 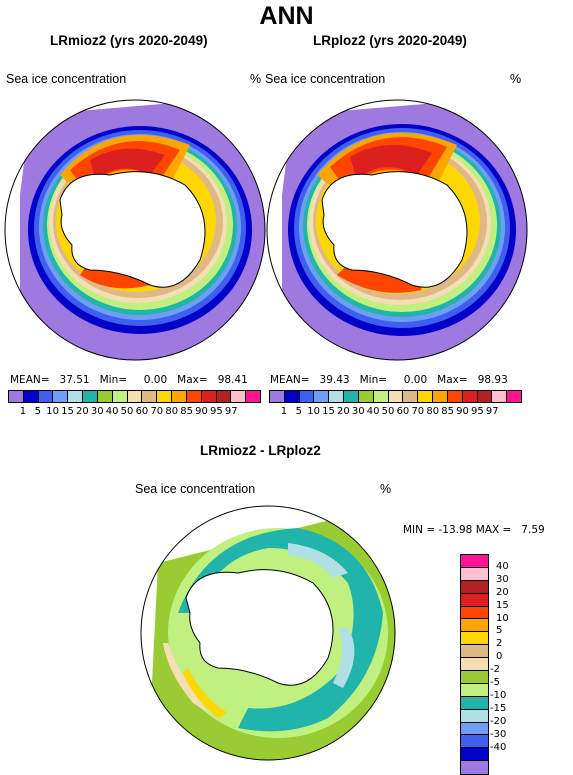 What do you see at coordinates (533, 530) in the screenshot?
I see `diff-max-value: 7.59` at bounding box center [533, 530].